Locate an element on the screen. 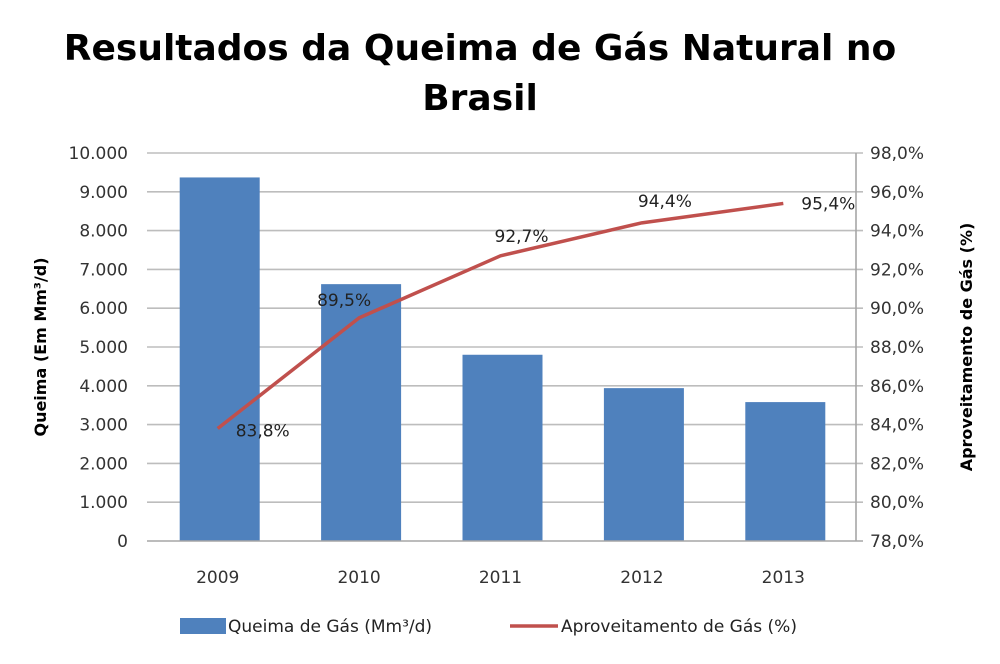 Image resolution: width=1000 pixels, height=664 pixels. bar-2010 is located at coordinates (361, 412).